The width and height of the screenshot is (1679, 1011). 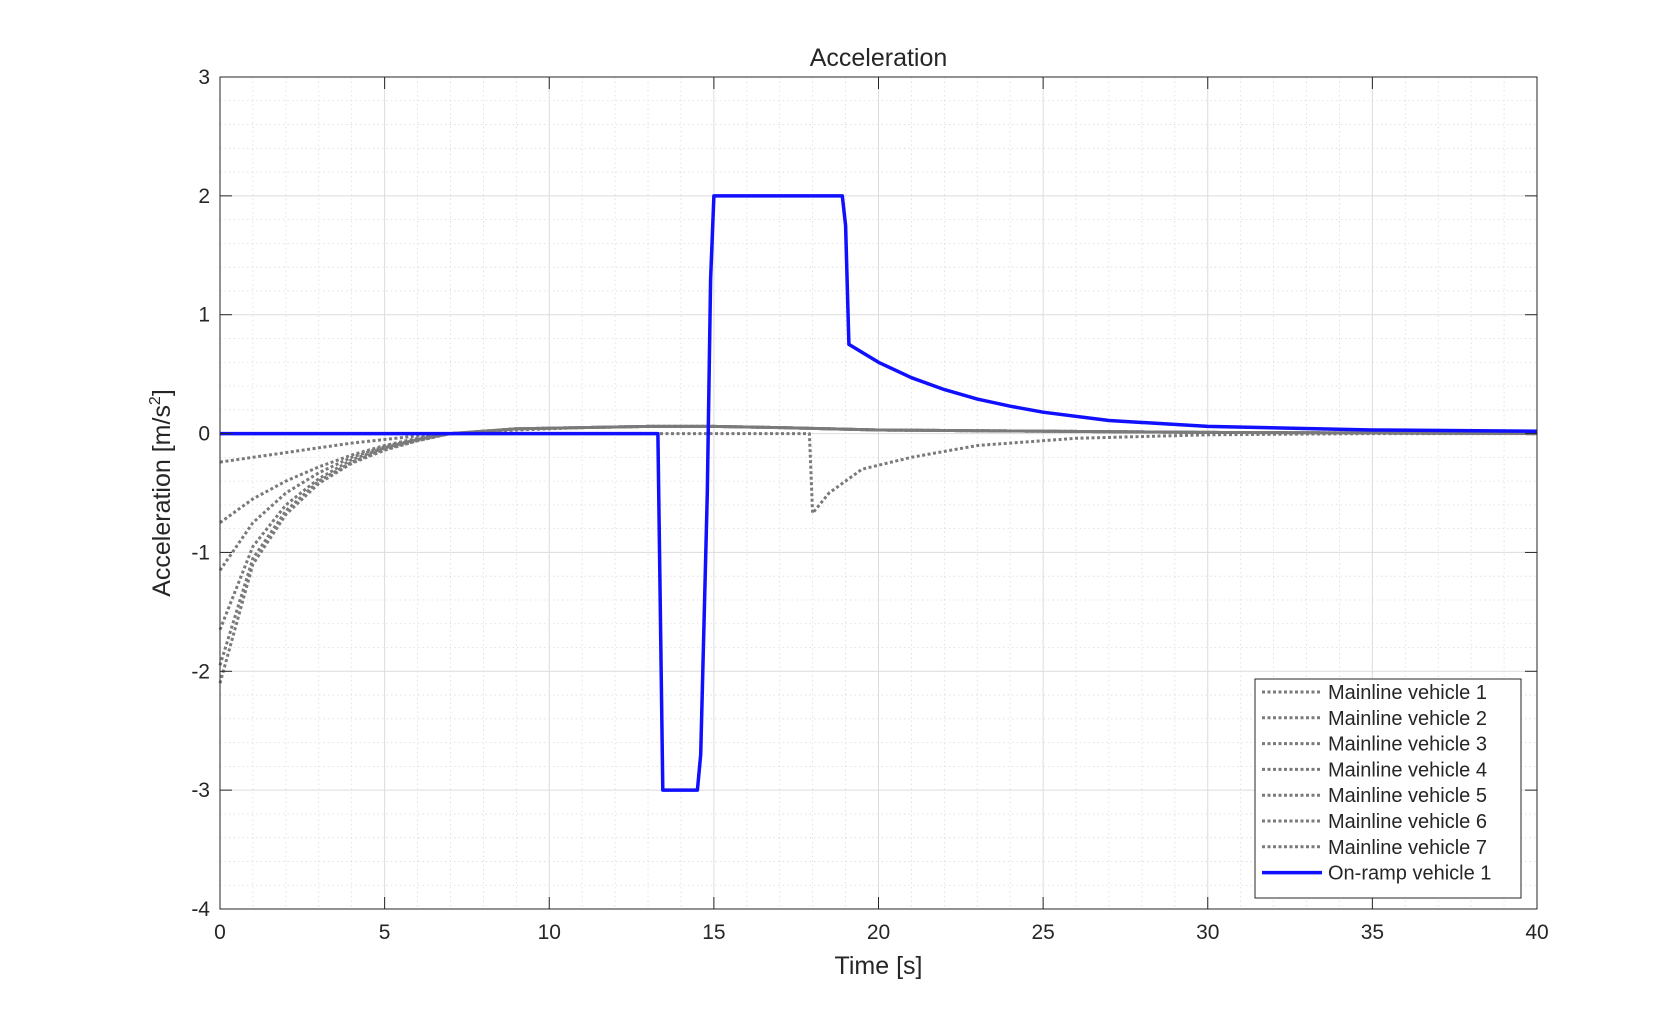 What do you see at coordinates (713, 932) in the screenshot?
I see `x-tick-label: 15` at bounding box center [713, 932].